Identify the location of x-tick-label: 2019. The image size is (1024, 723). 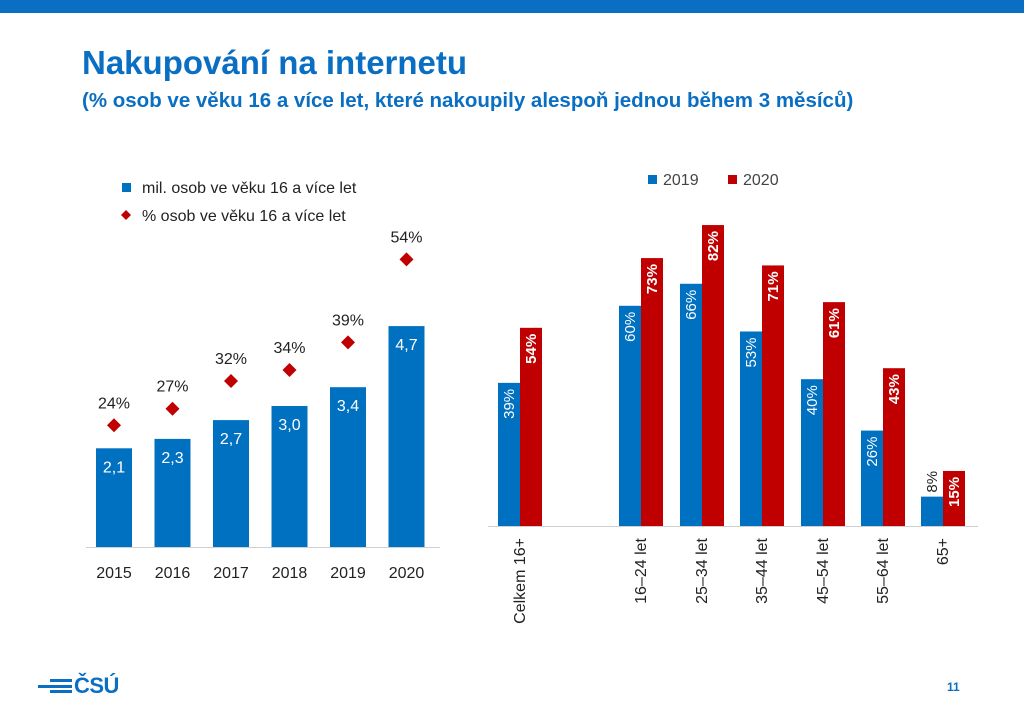
(348, 573).